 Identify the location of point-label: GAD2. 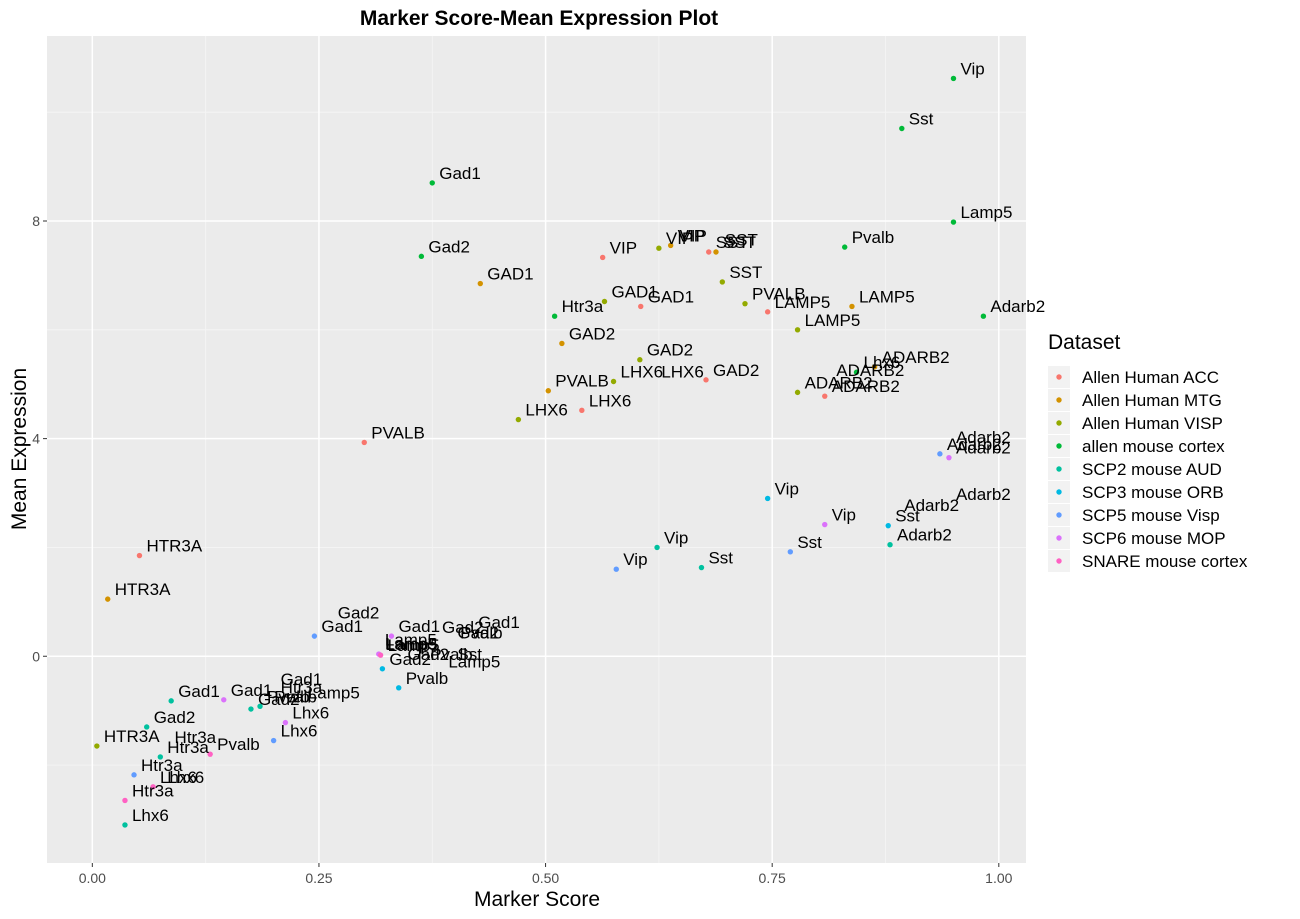
(592, 333).